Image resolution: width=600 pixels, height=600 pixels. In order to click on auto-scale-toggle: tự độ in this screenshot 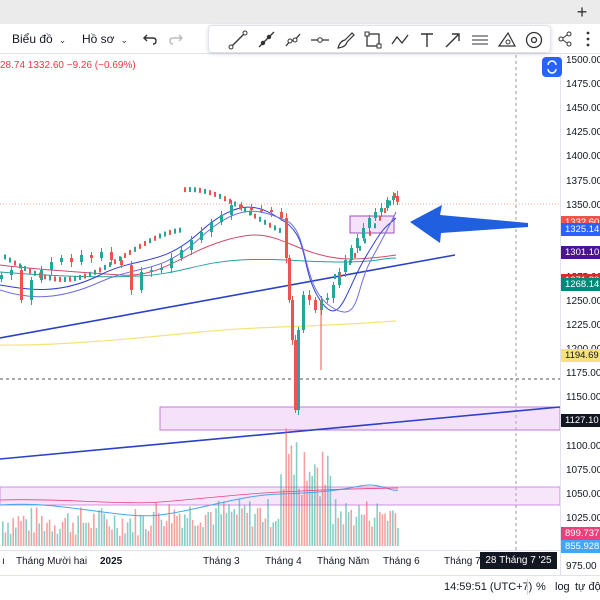, I will do `click(587, 587)`.